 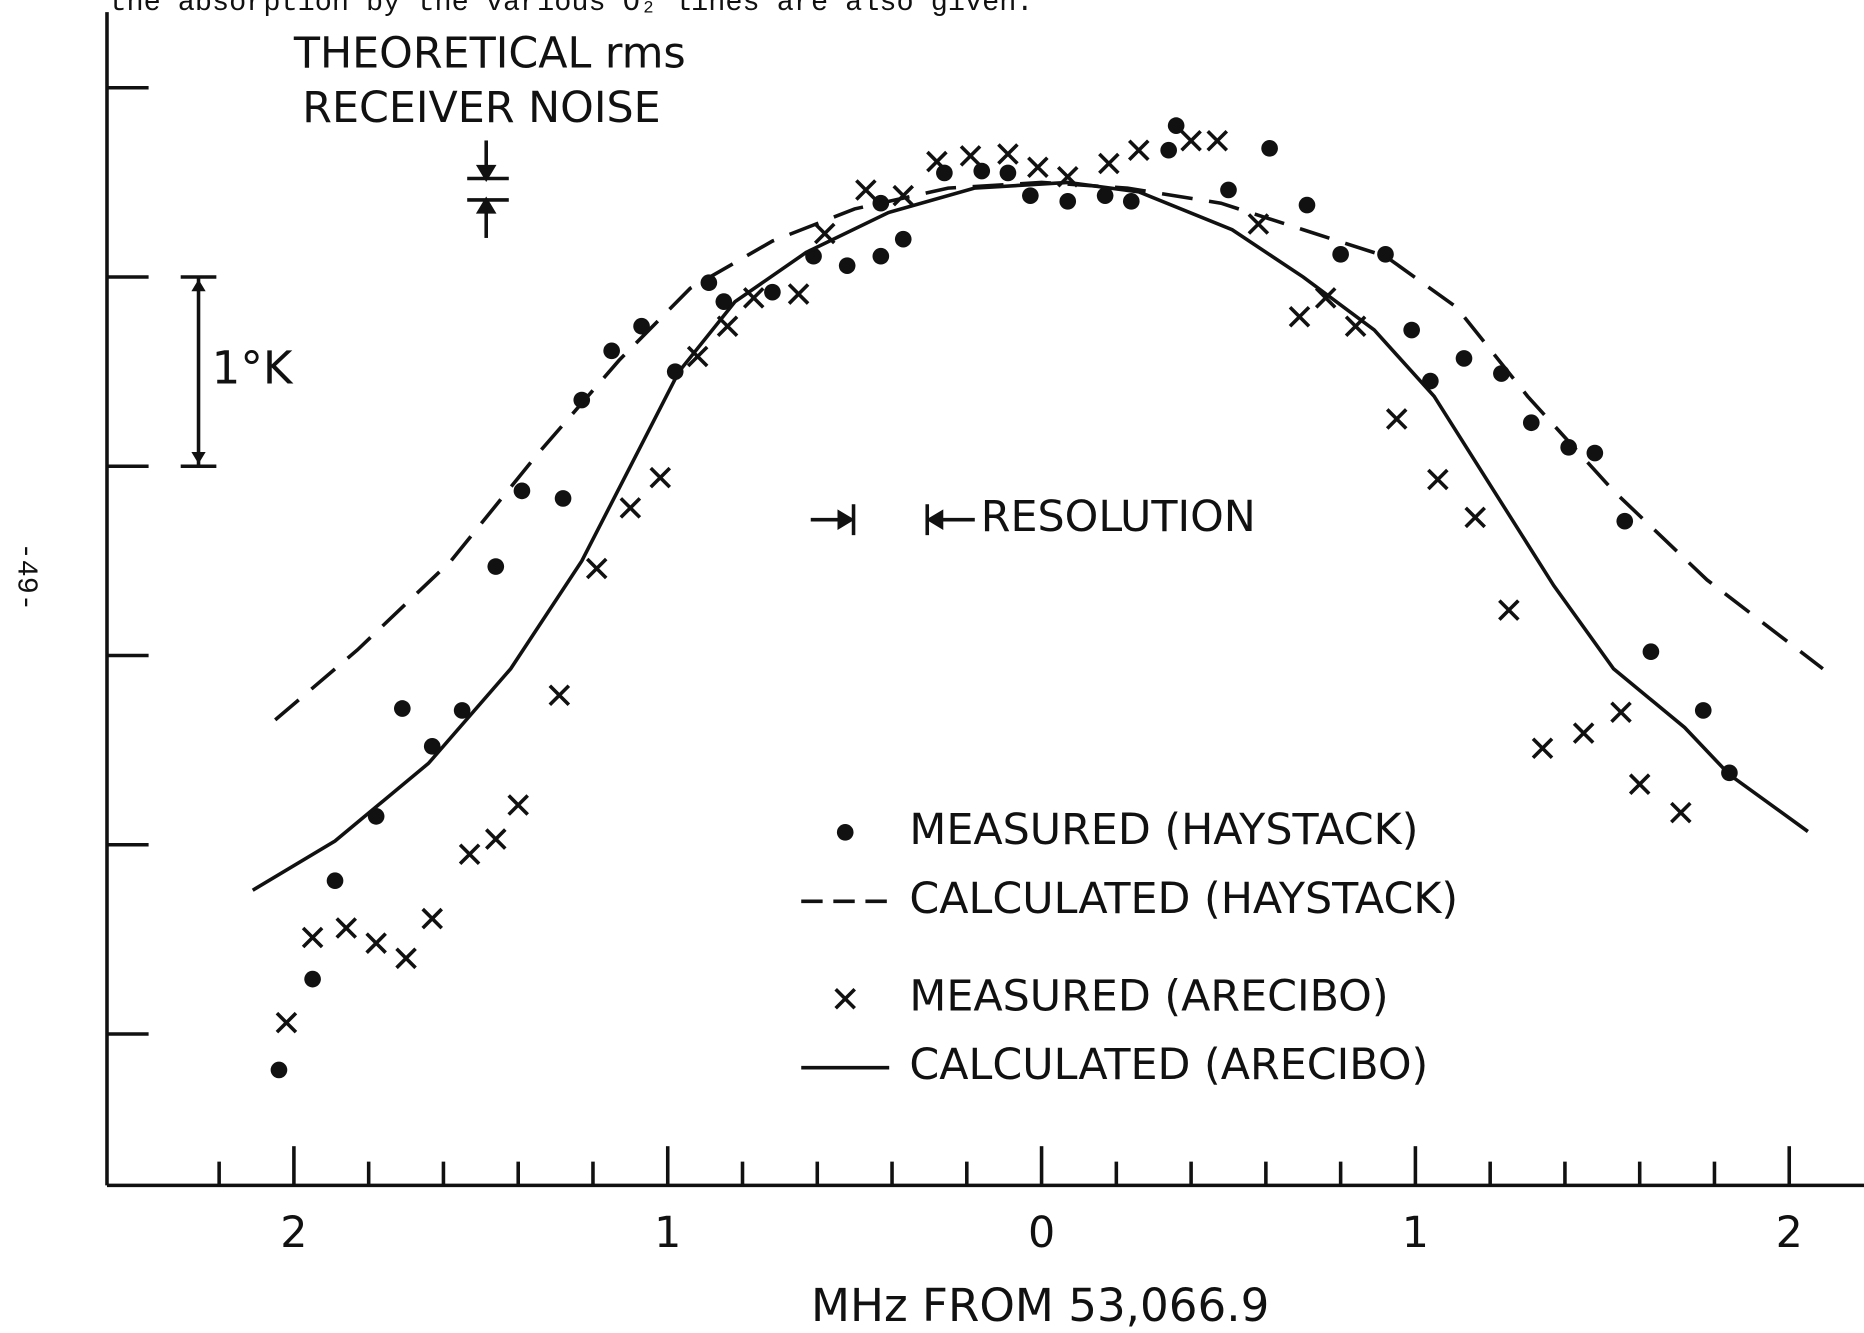 I want to click on resolution-marker, so click(x=892, y=520).